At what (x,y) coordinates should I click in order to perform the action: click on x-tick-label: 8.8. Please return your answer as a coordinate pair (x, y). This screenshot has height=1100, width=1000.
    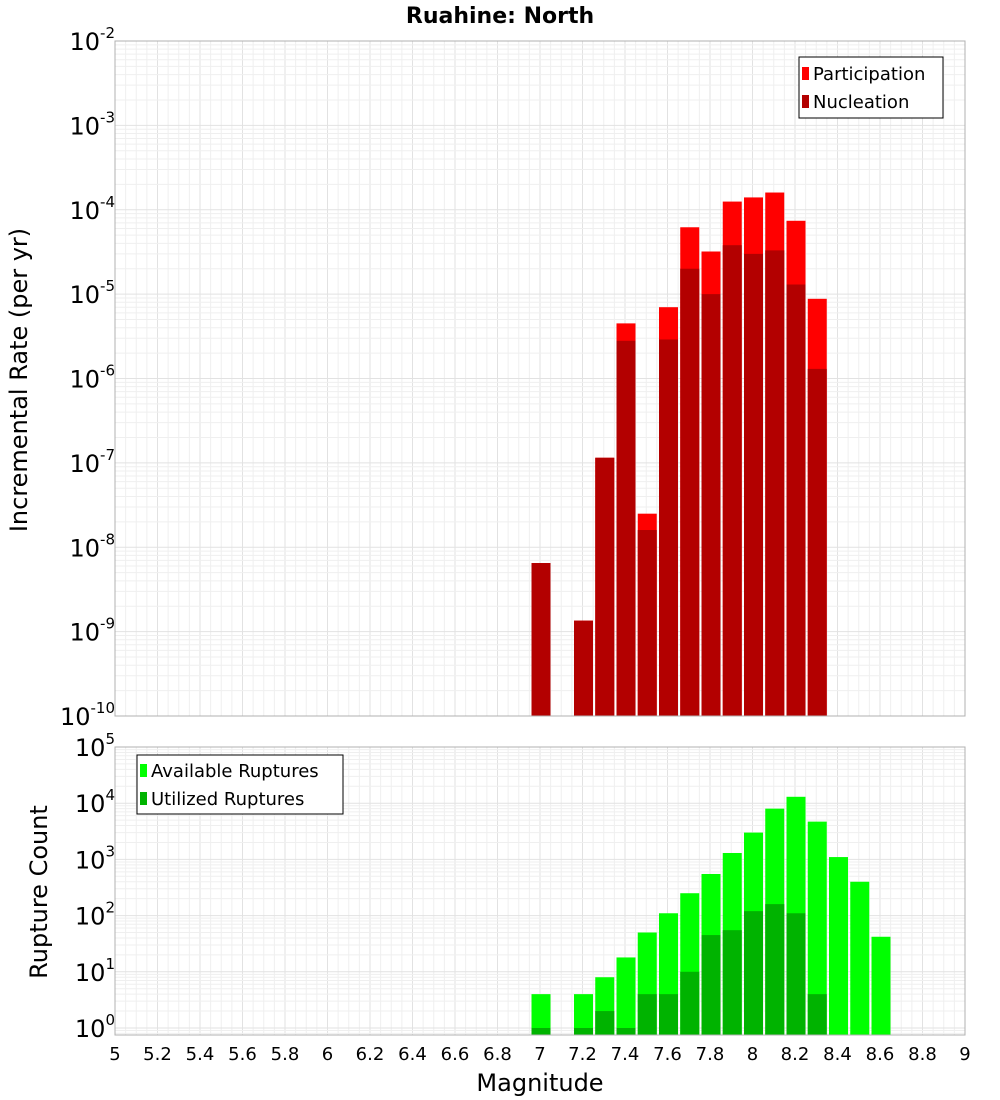
    Looking at the image, I should click on (922, 1054).